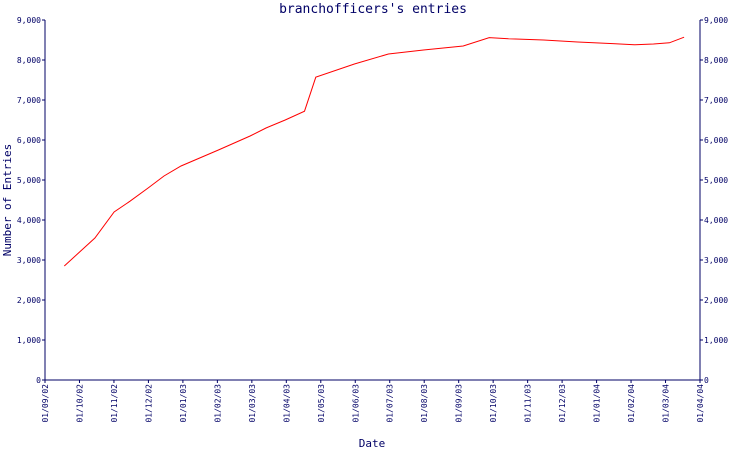  I want to click on y-tick-label-right: 5,000, so click(716, 180).